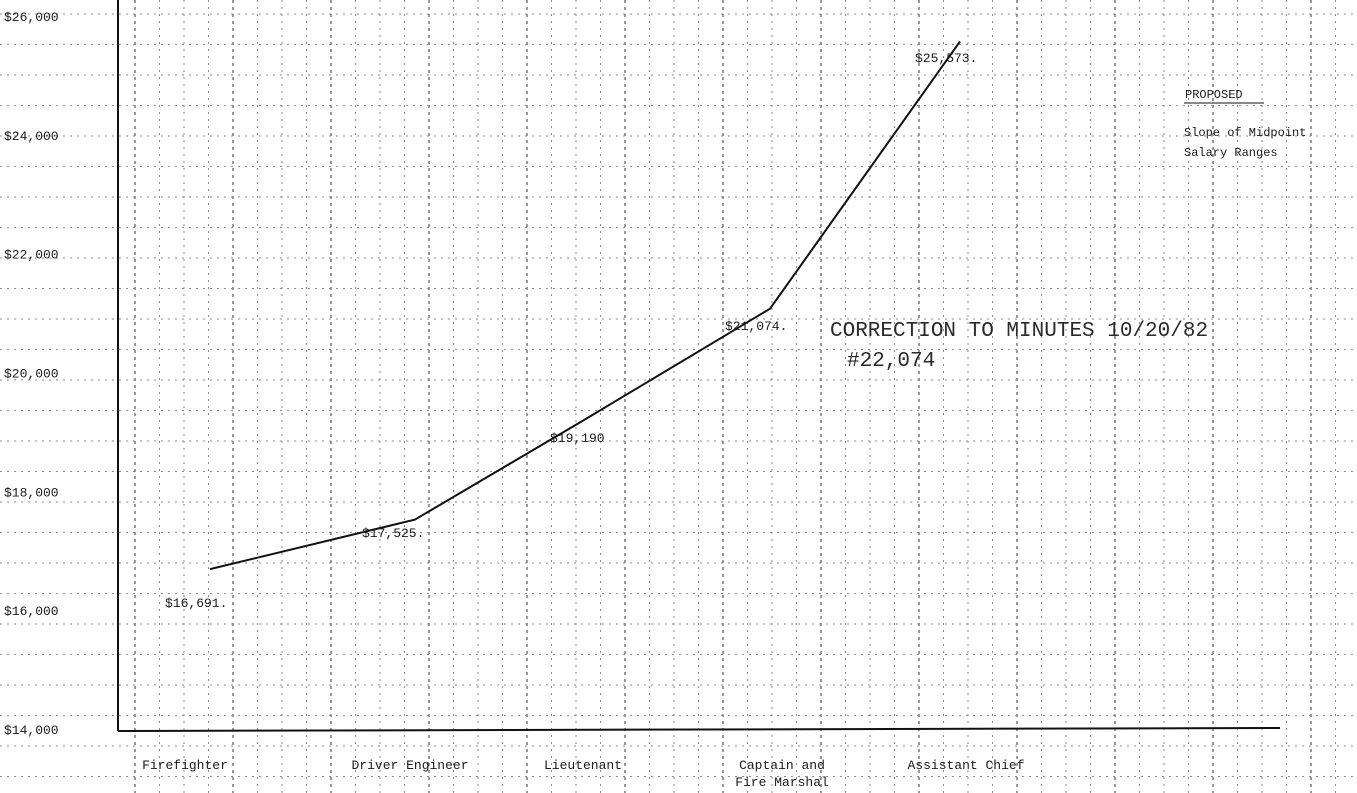 The height and width of the screenshot is (793, 1357). What do you see at coordinates (1214, 95) in the screenshot?
I see `proposed-heading: PROPOSED` at bounding box center [1214, 95].